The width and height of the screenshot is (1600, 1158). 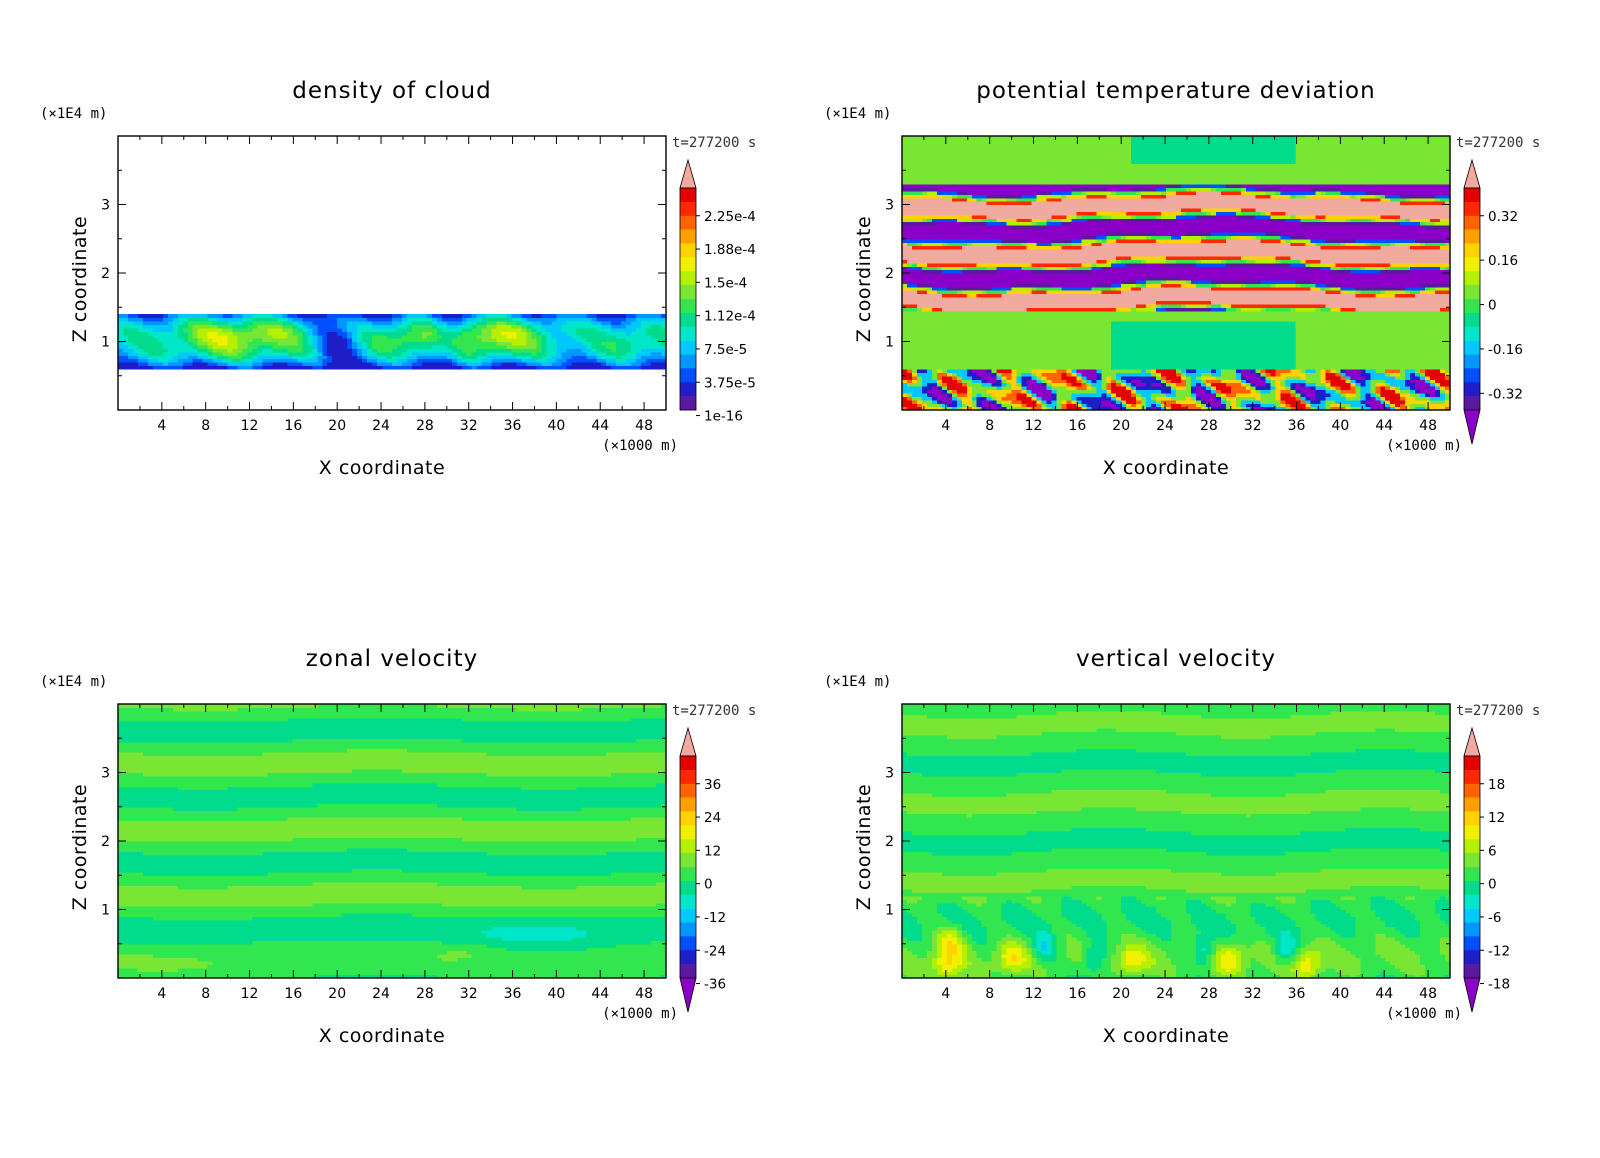 I want to click on colorbar-swatch, so click(x=1472, y=250).